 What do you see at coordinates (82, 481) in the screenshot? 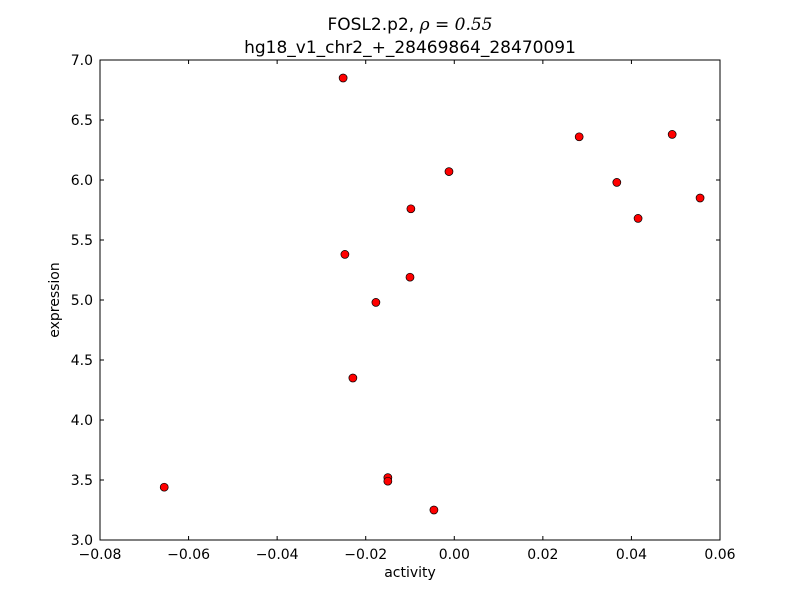
I see `y-tick-label: 3.5` at bounding box center [82, 481].